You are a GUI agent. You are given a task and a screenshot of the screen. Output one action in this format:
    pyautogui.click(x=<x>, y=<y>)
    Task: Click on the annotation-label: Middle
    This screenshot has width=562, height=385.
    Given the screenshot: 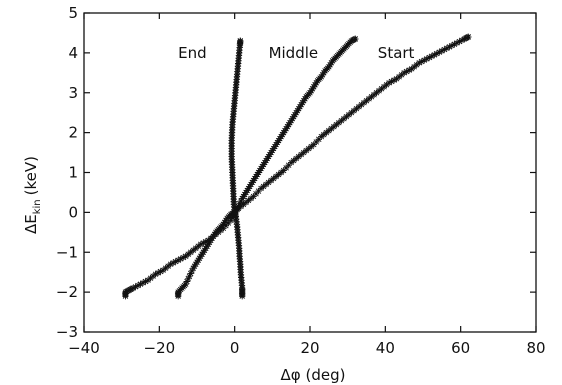 What is the action you would take?
    pyautogui.click(x=294, y=53)
    